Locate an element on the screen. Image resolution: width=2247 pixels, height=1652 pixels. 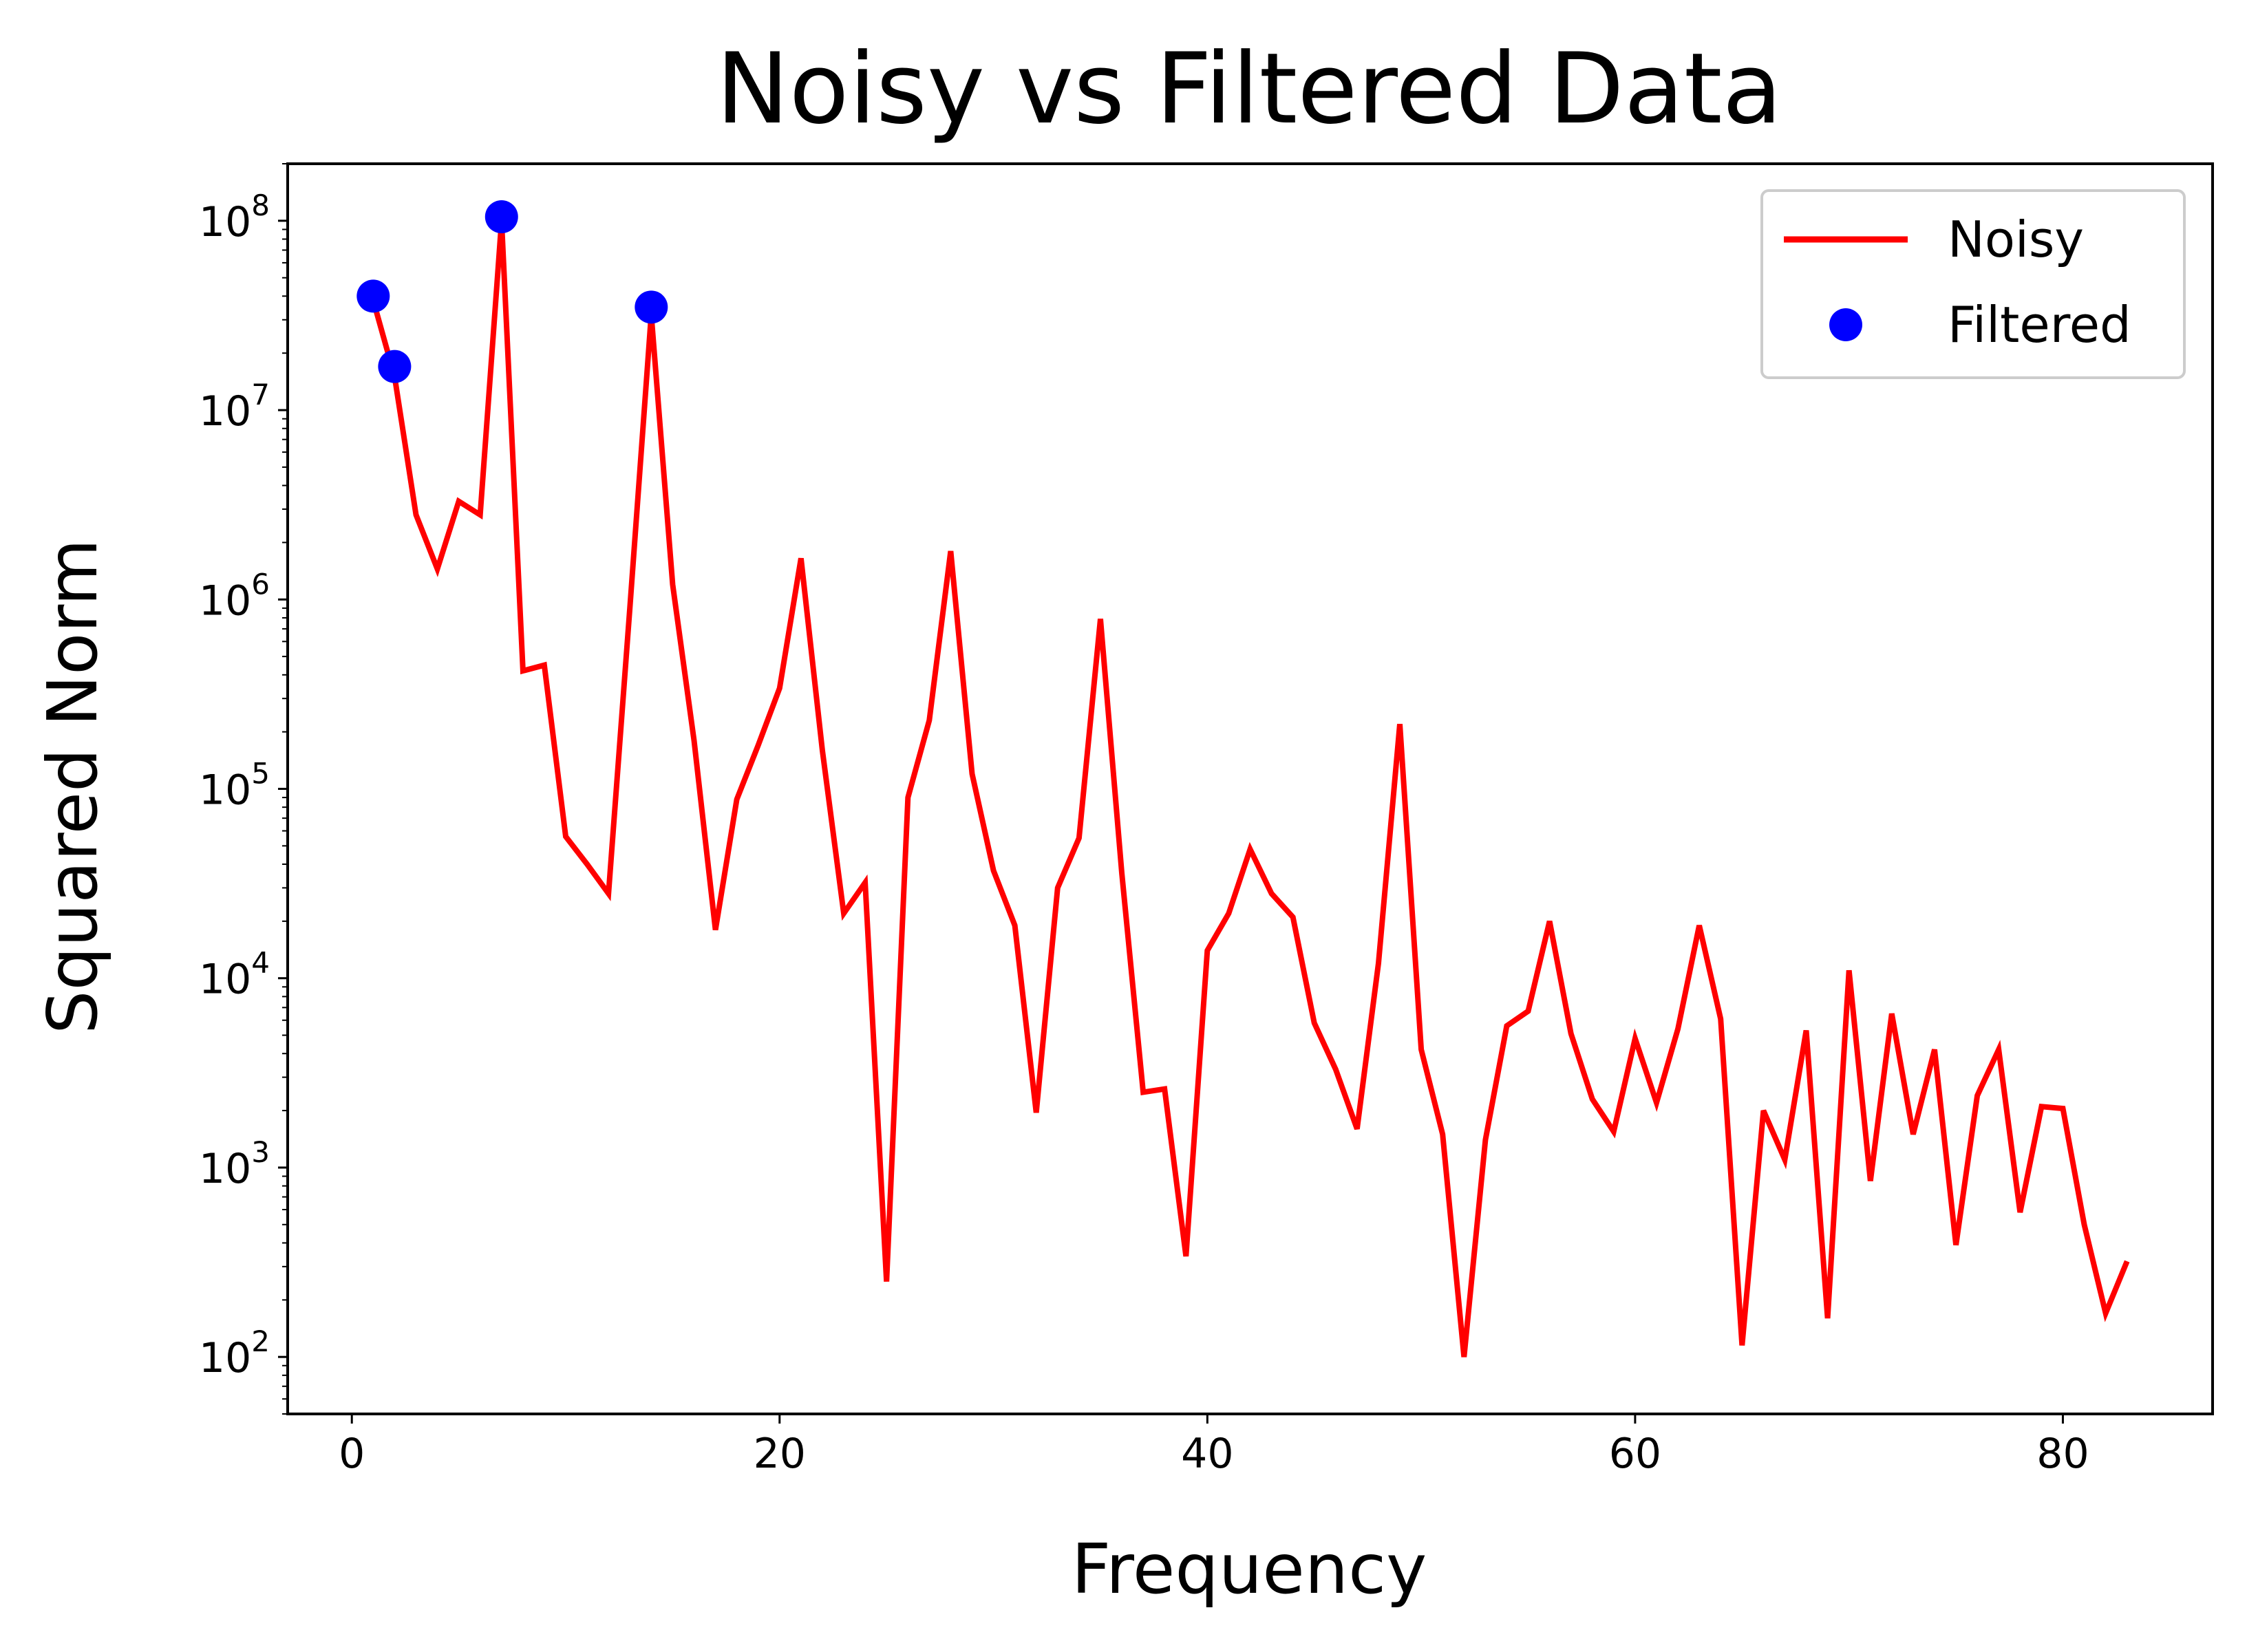
y-tick-label: 10² is located at coordinates (234, 1353).